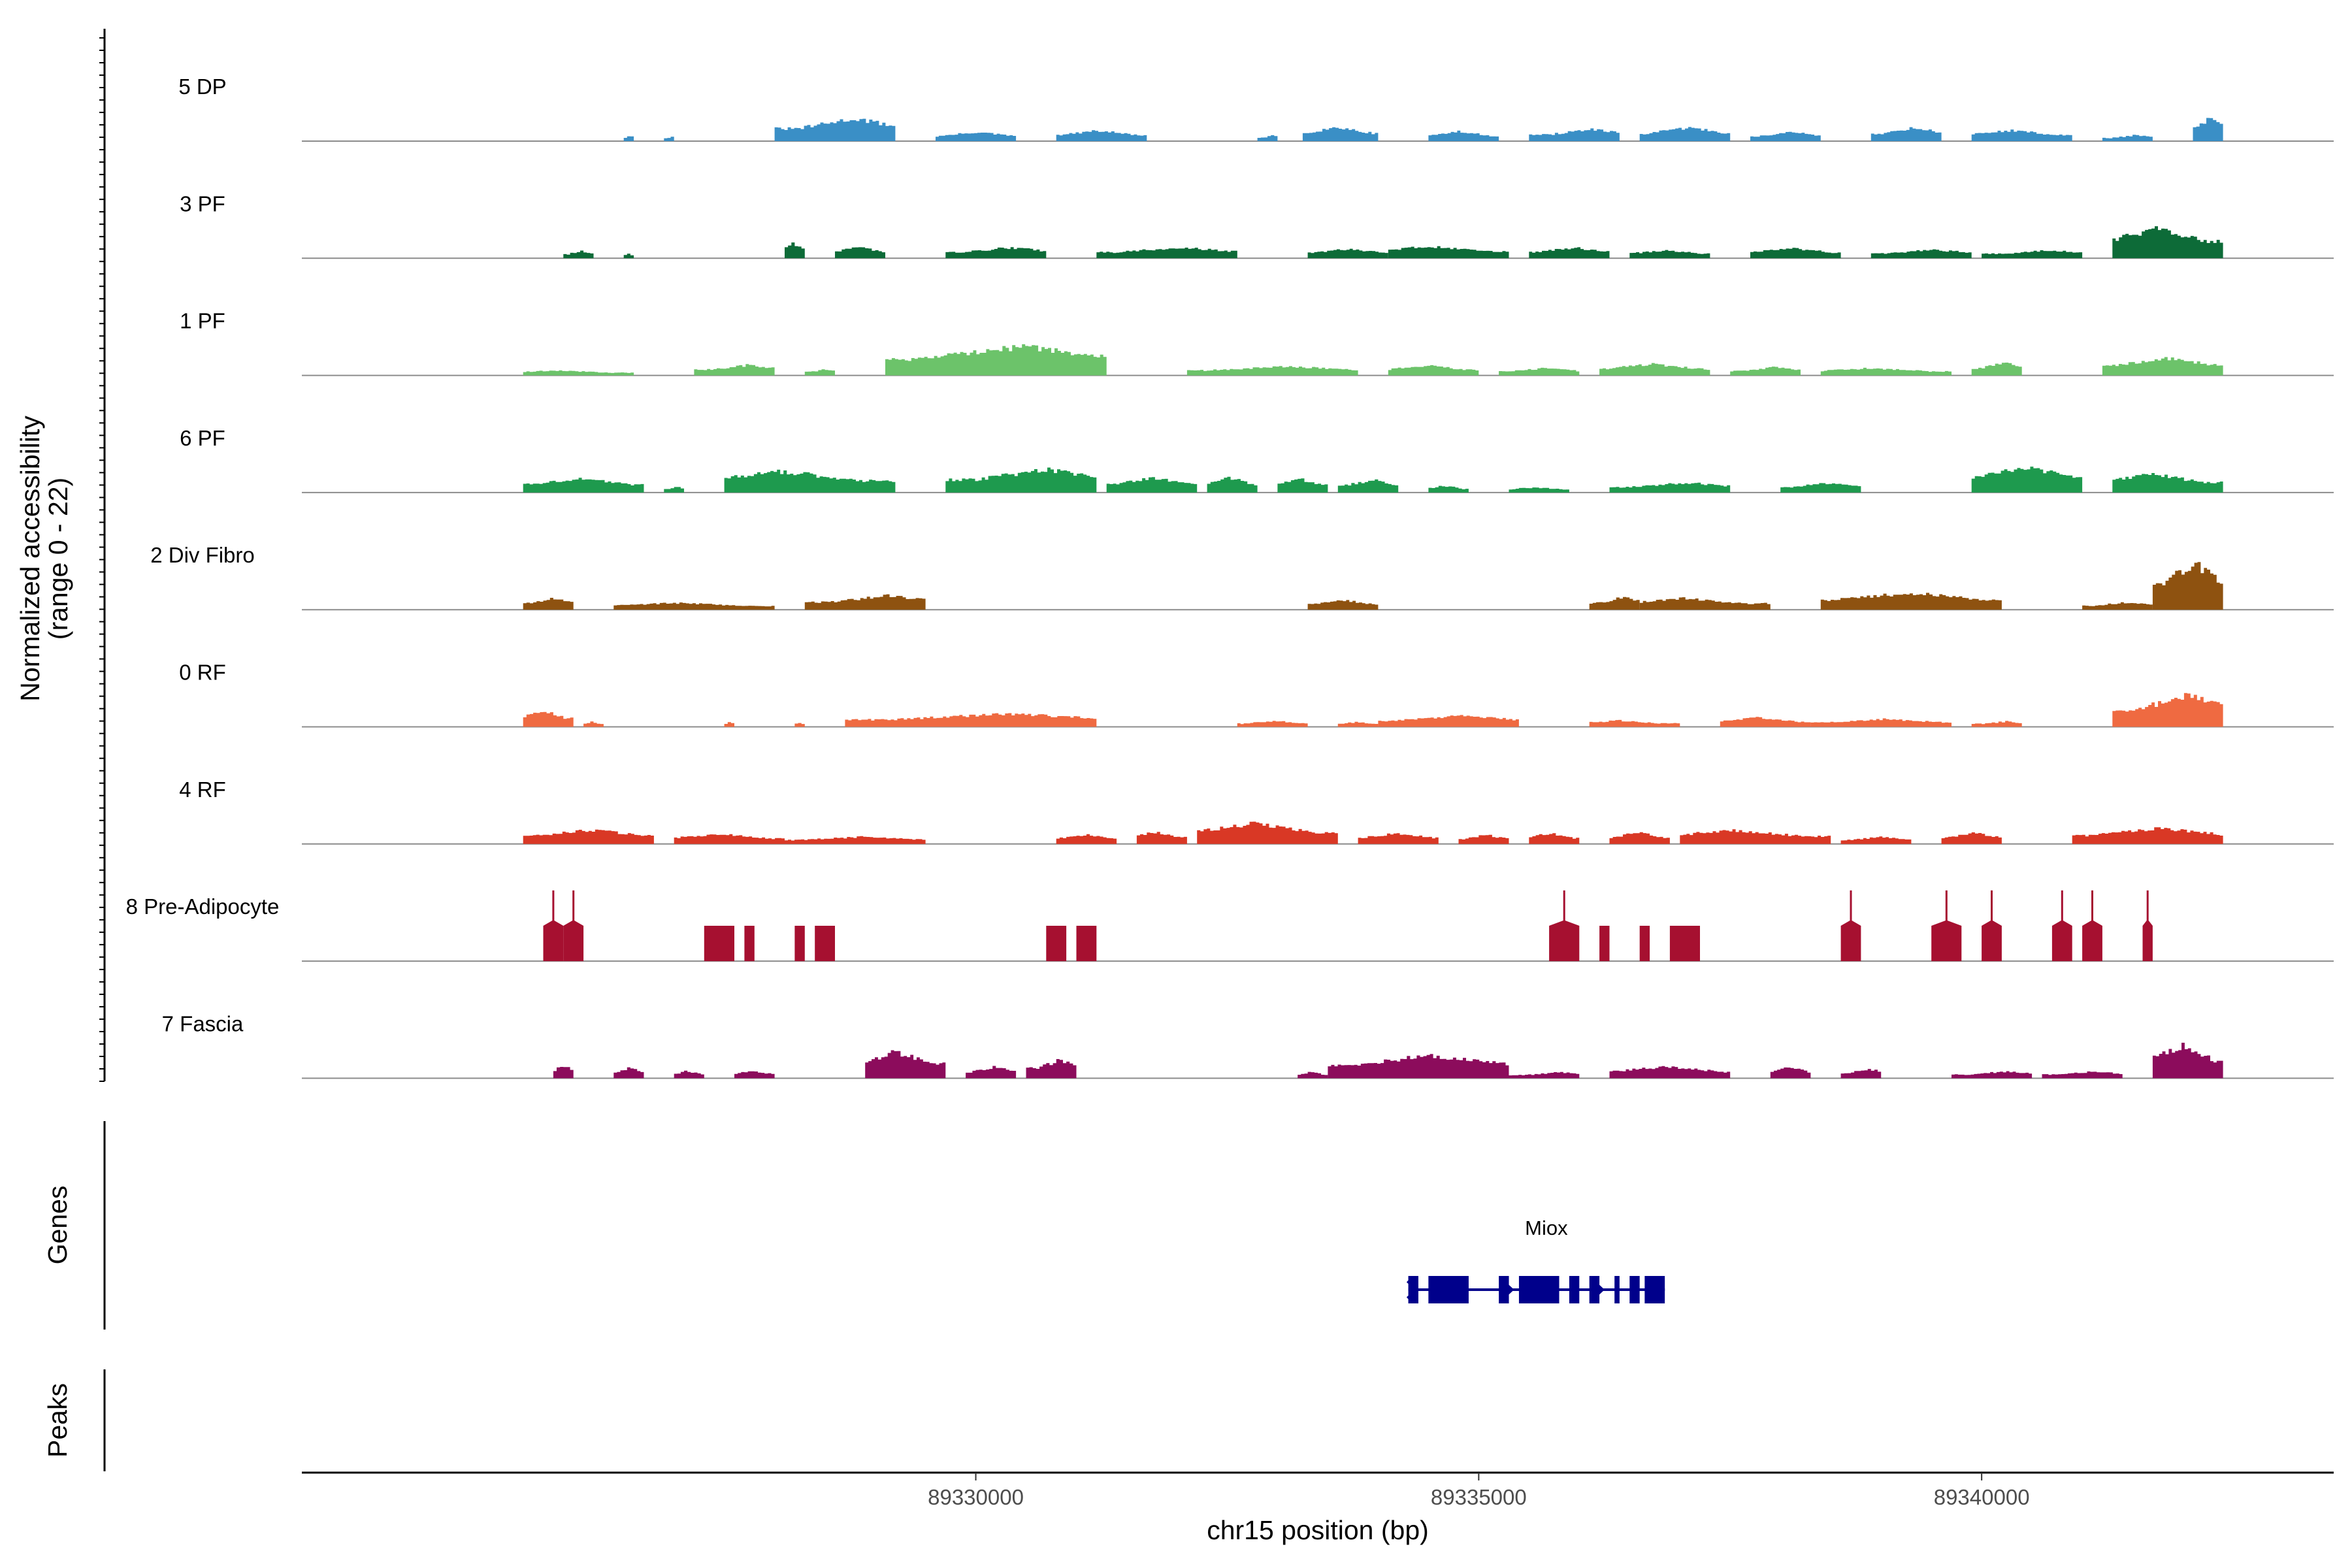  What do you see at coordinates (202, 789) in the screenshot?
I see `track-label: 4 RF` at bounding box center [202, 789].